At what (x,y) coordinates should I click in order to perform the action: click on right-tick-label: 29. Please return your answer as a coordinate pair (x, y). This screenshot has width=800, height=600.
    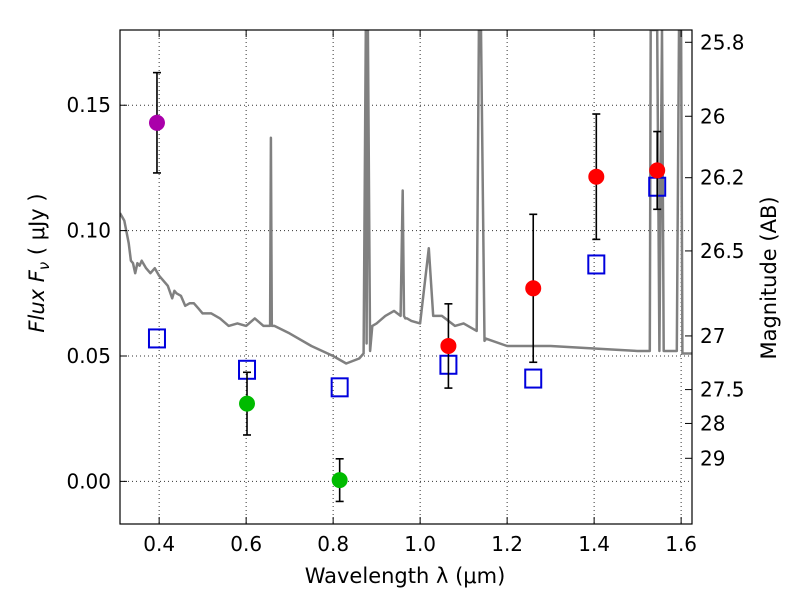
    Looking at the image, I should click on (712, 458).